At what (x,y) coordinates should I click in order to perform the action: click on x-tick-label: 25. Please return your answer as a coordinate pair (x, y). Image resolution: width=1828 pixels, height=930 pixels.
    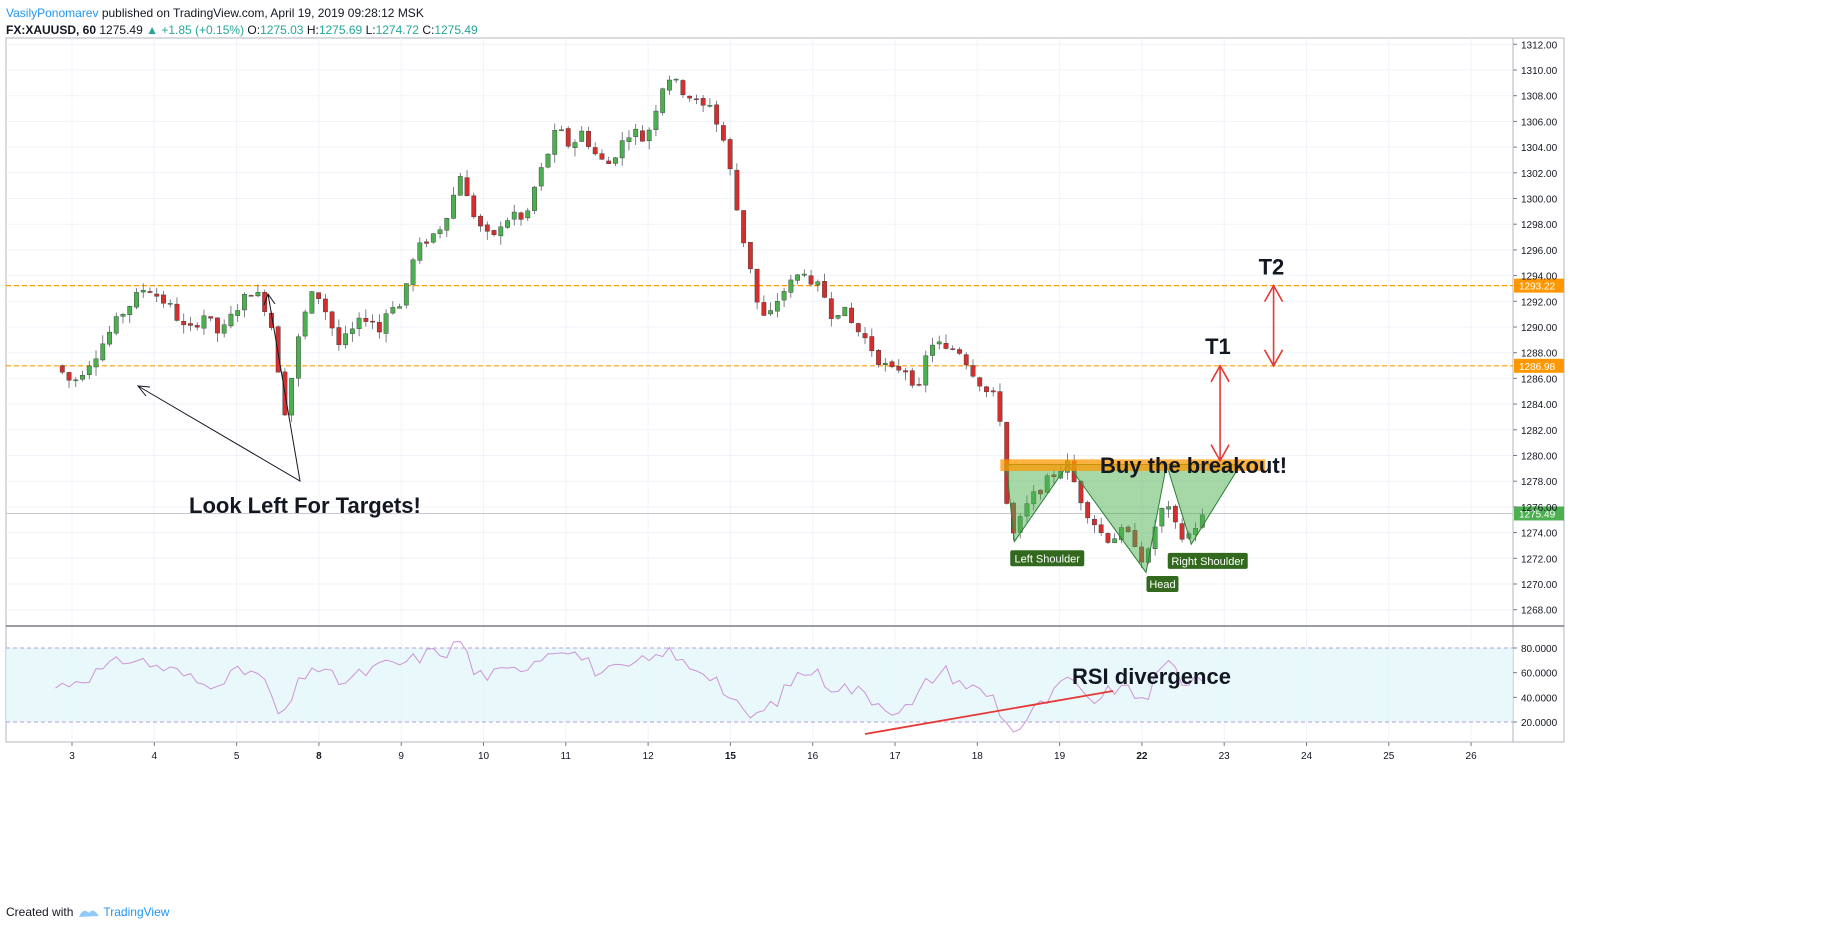
    Looking at the image, I should click on (1389, 756).